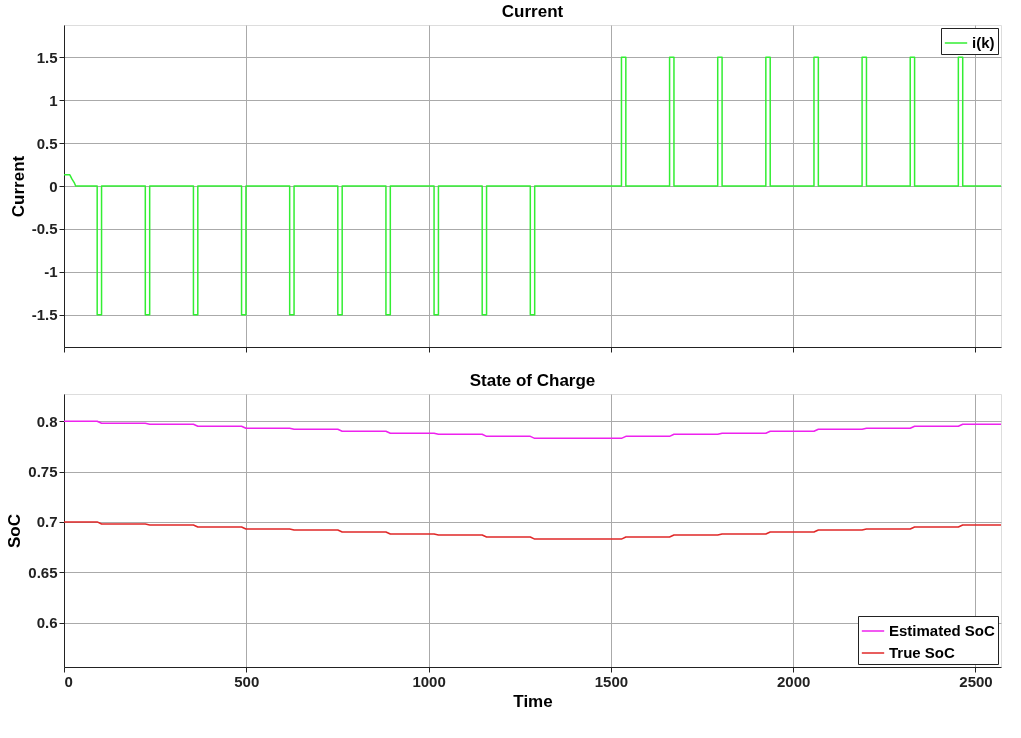 The image size is (1021, 738). Describe the element at coordinates (533, 701) in the screenshot. I see `x-axis-title: Time` at that location.